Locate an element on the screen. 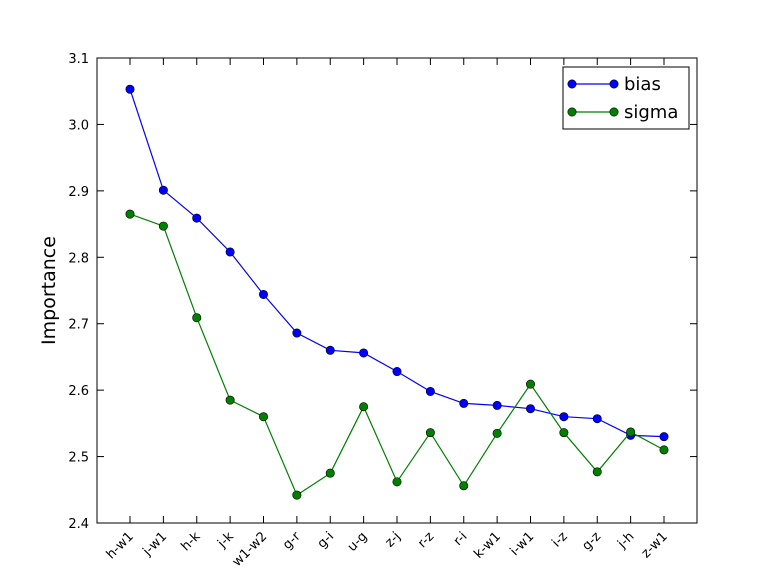 This screenshot has height=581, width=775. x-tick-label: j-w1 is located at coordinates (155, 544).